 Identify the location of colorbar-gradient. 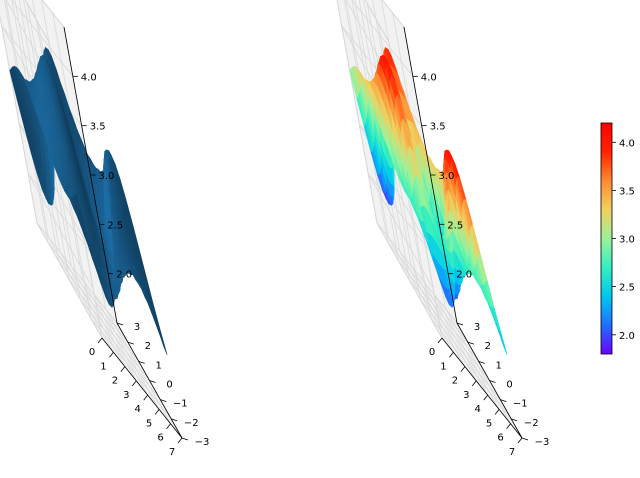
(606, 238).